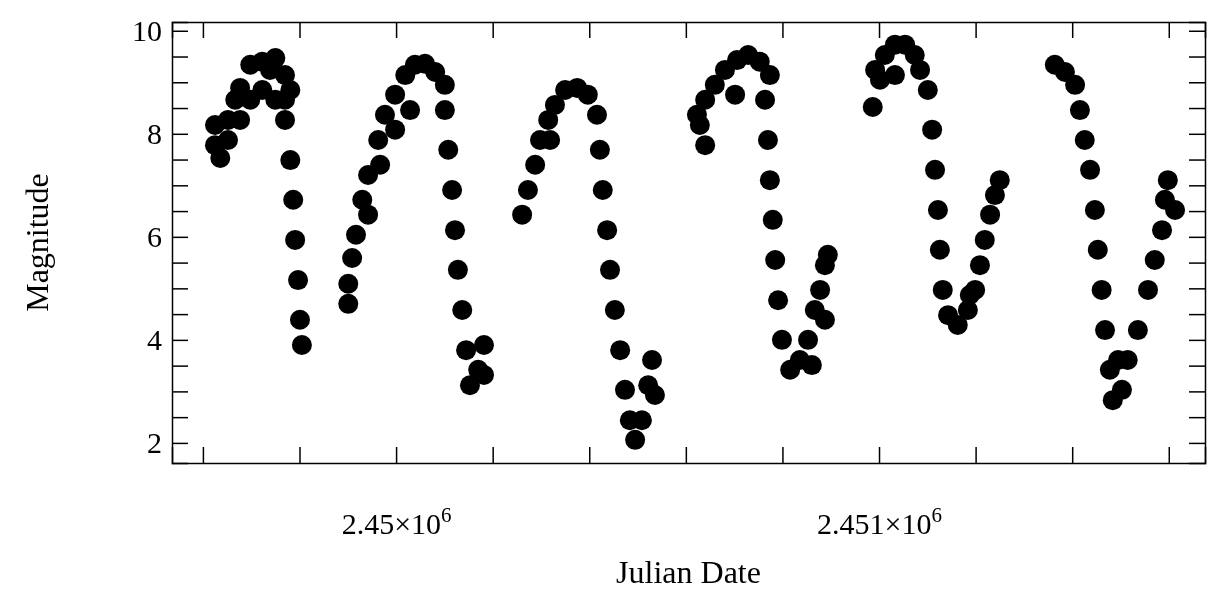  What do you see at coordinates (879, 522) in the screenshot?
I see `x-tick-label: 2.451×10$^{6}$` at bounding box center [879, 522].